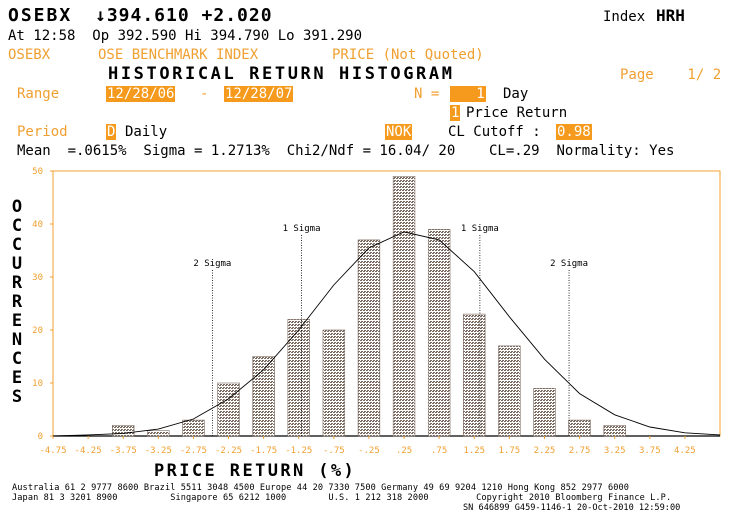 Image resolution: width=736 pixels, height=527 pixels. What do you see at coordinates (671, 75) in the screenshot?
I see `page-indicator: Page 1/ 2` at bounding box center [671, 75].